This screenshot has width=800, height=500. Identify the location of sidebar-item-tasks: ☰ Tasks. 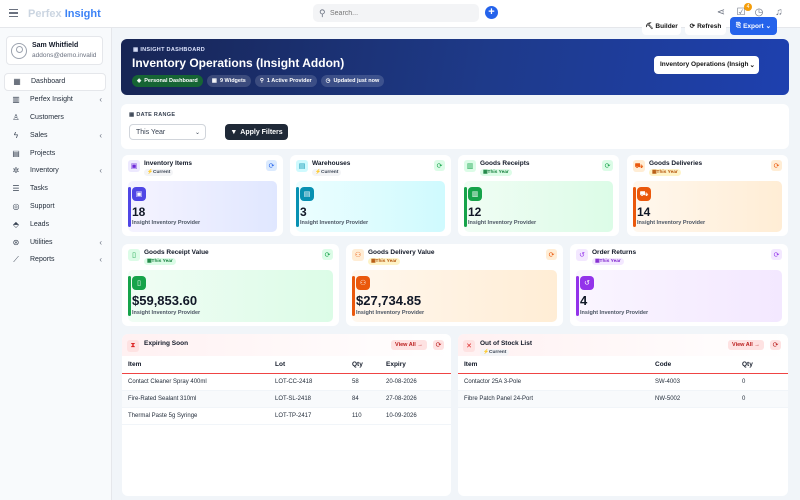
(55, 189).